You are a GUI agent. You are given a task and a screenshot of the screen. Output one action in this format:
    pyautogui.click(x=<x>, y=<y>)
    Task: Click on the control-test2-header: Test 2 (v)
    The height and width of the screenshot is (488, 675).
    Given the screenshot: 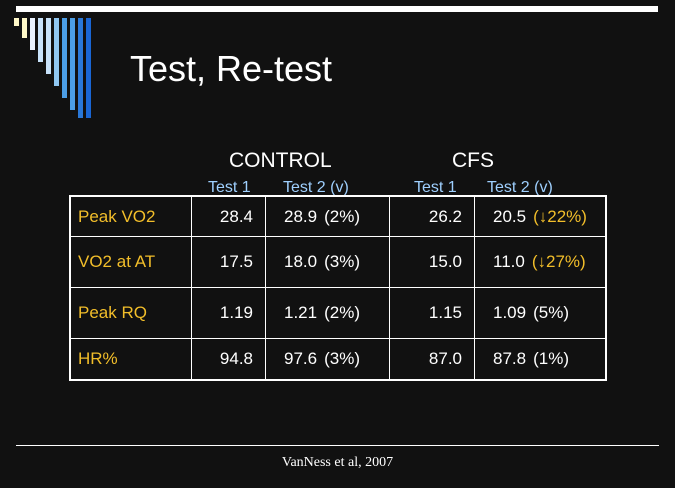 What is the action you would take?
    pyautogui.click(x=316, y=187)
    